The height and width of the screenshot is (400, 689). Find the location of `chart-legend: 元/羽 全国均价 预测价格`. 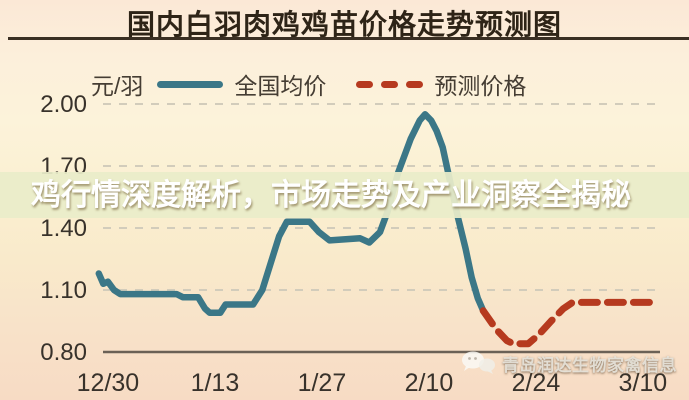

chart-legend: 元/羽 全国均价 预测价格 is located at coordinates (308, 84).